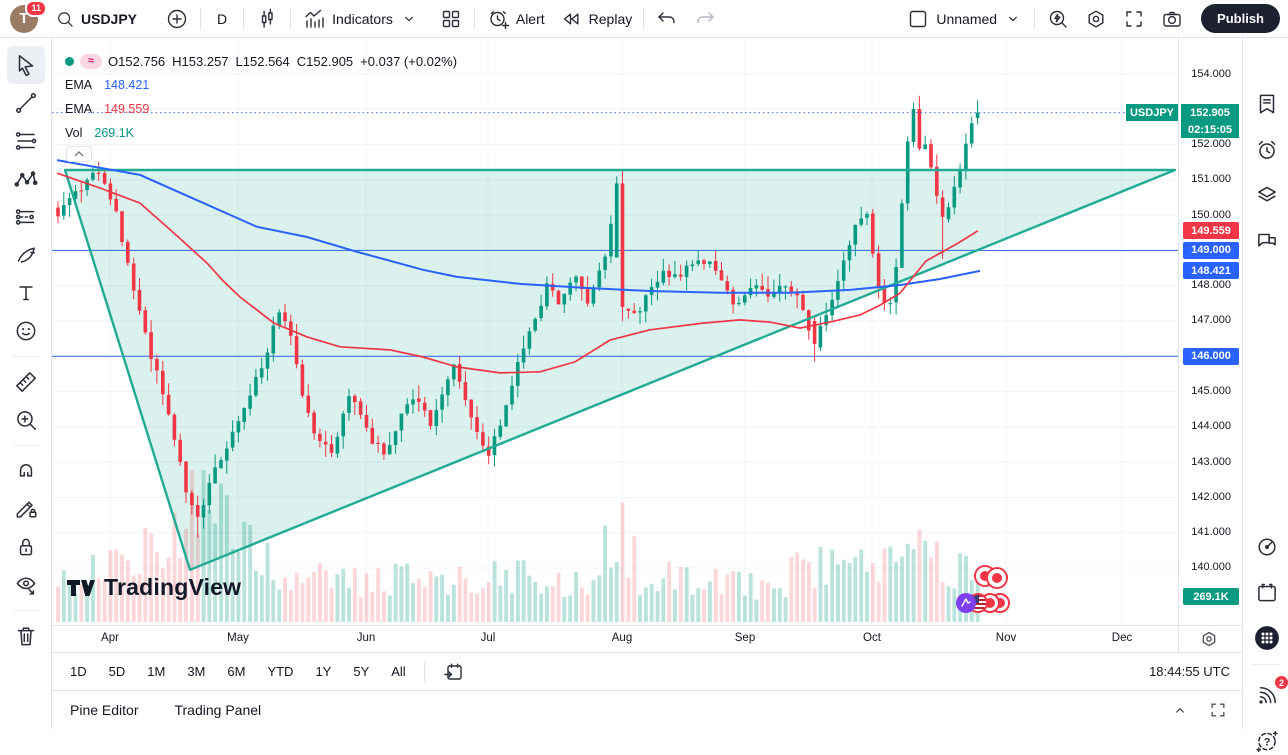  Describe the element at coordinates (596, 19) in the screenshot. I see `replay-button: Replay` at that location.